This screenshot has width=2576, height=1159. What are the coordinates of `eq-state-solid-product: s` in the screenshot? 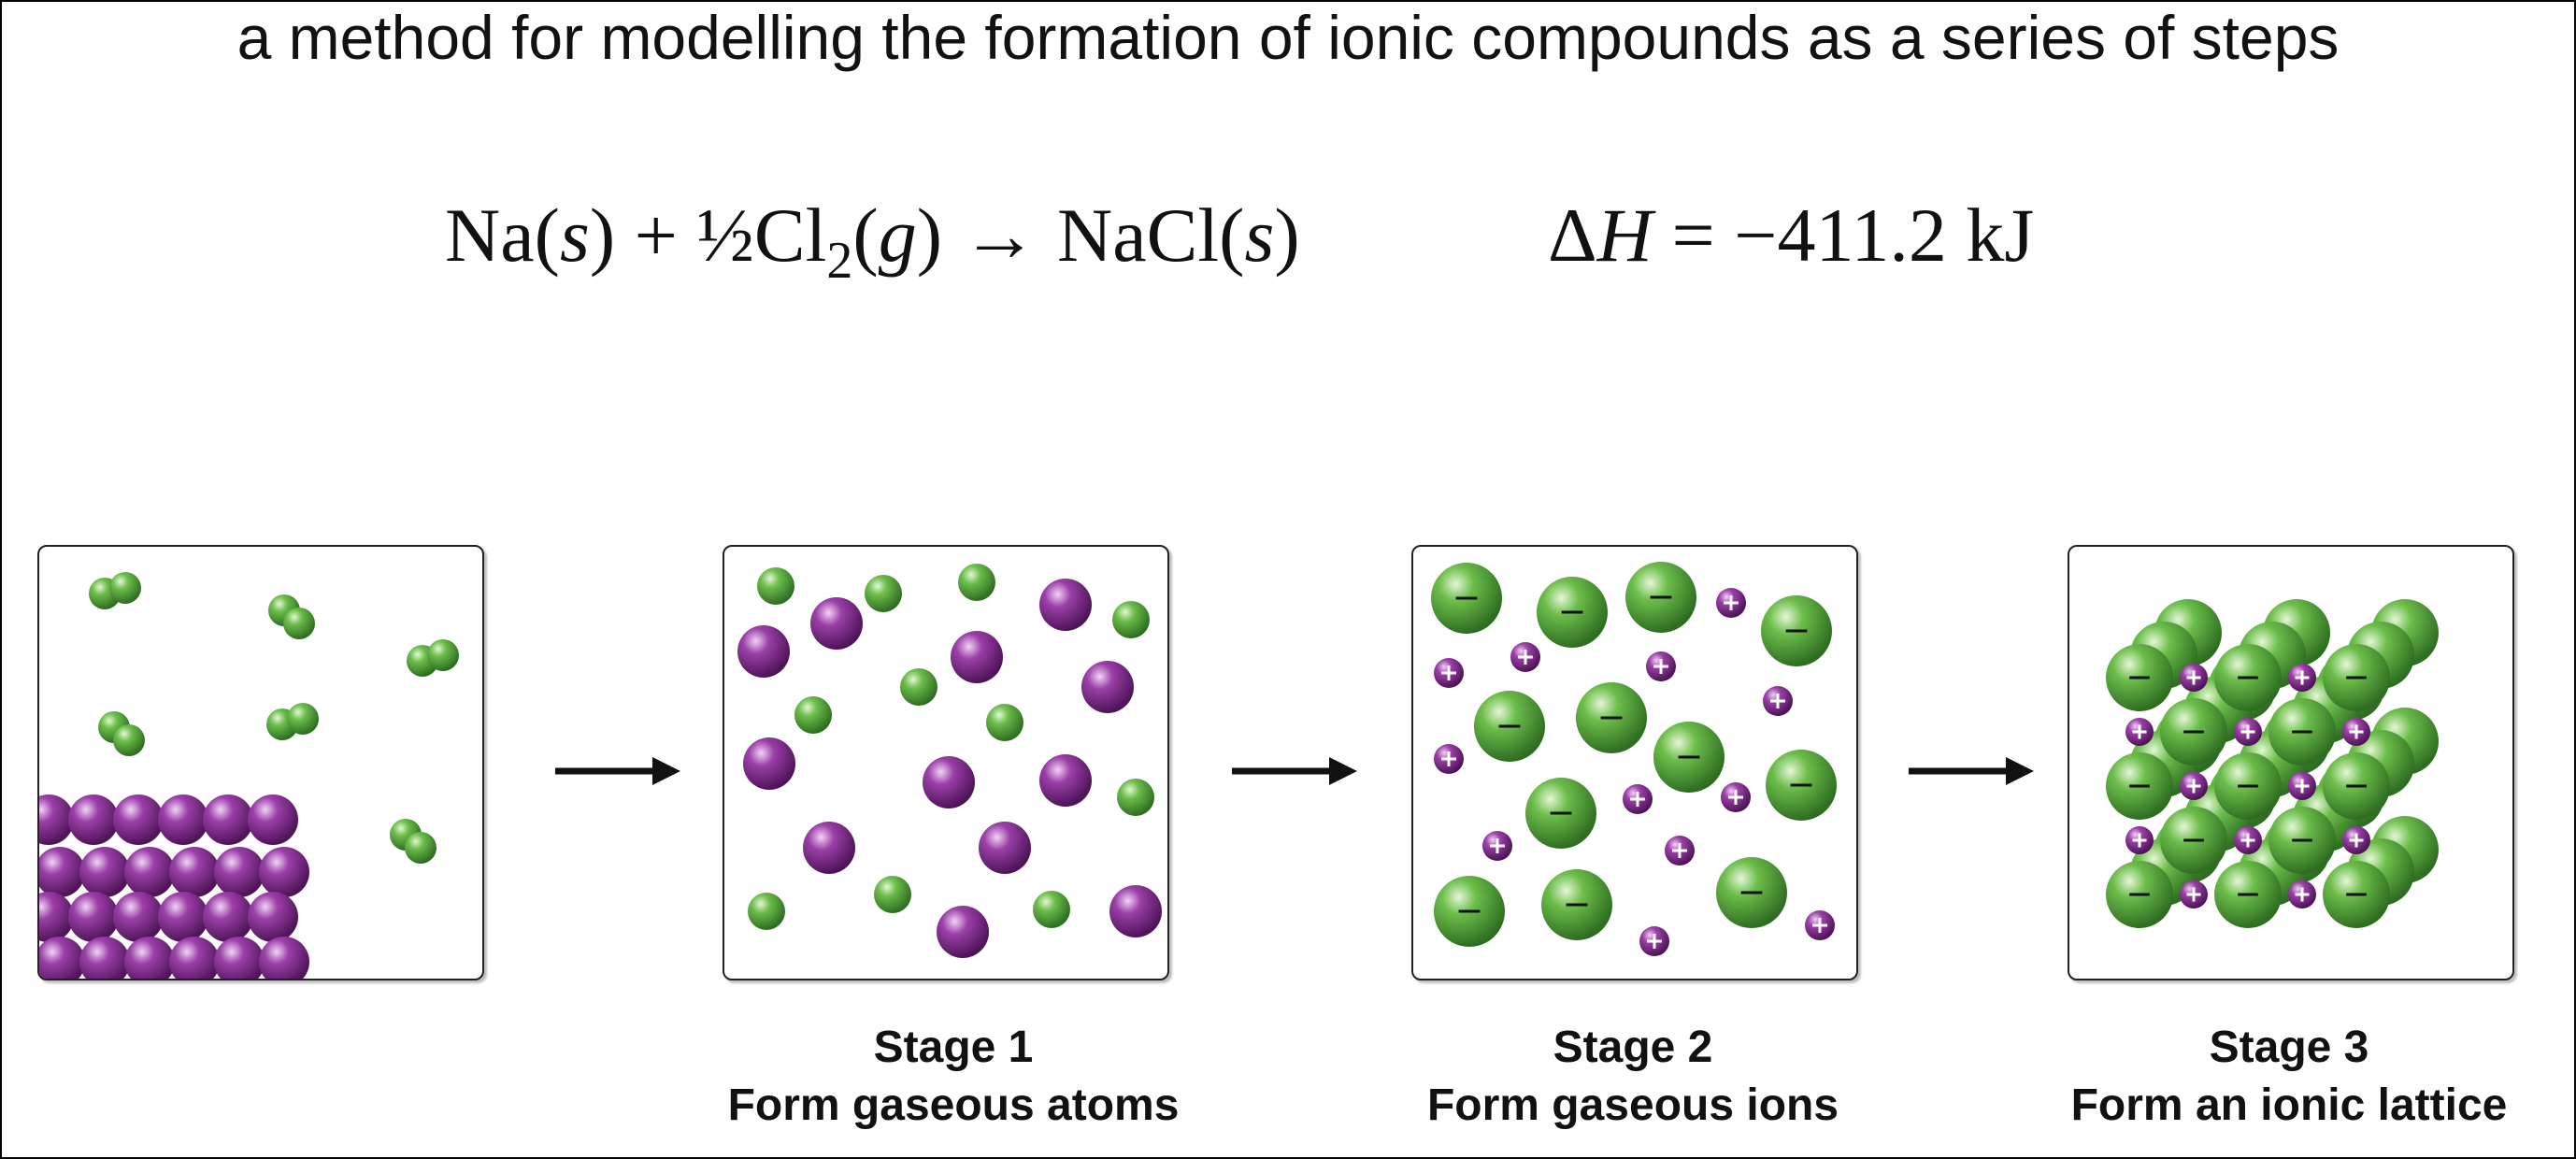 It's located at (1259, 235).